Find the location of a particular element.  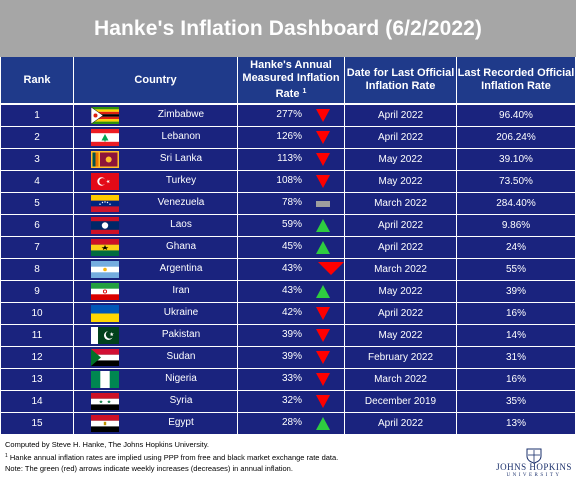

hanke-rate-cell: 277% is located at coordinates (291, 115).